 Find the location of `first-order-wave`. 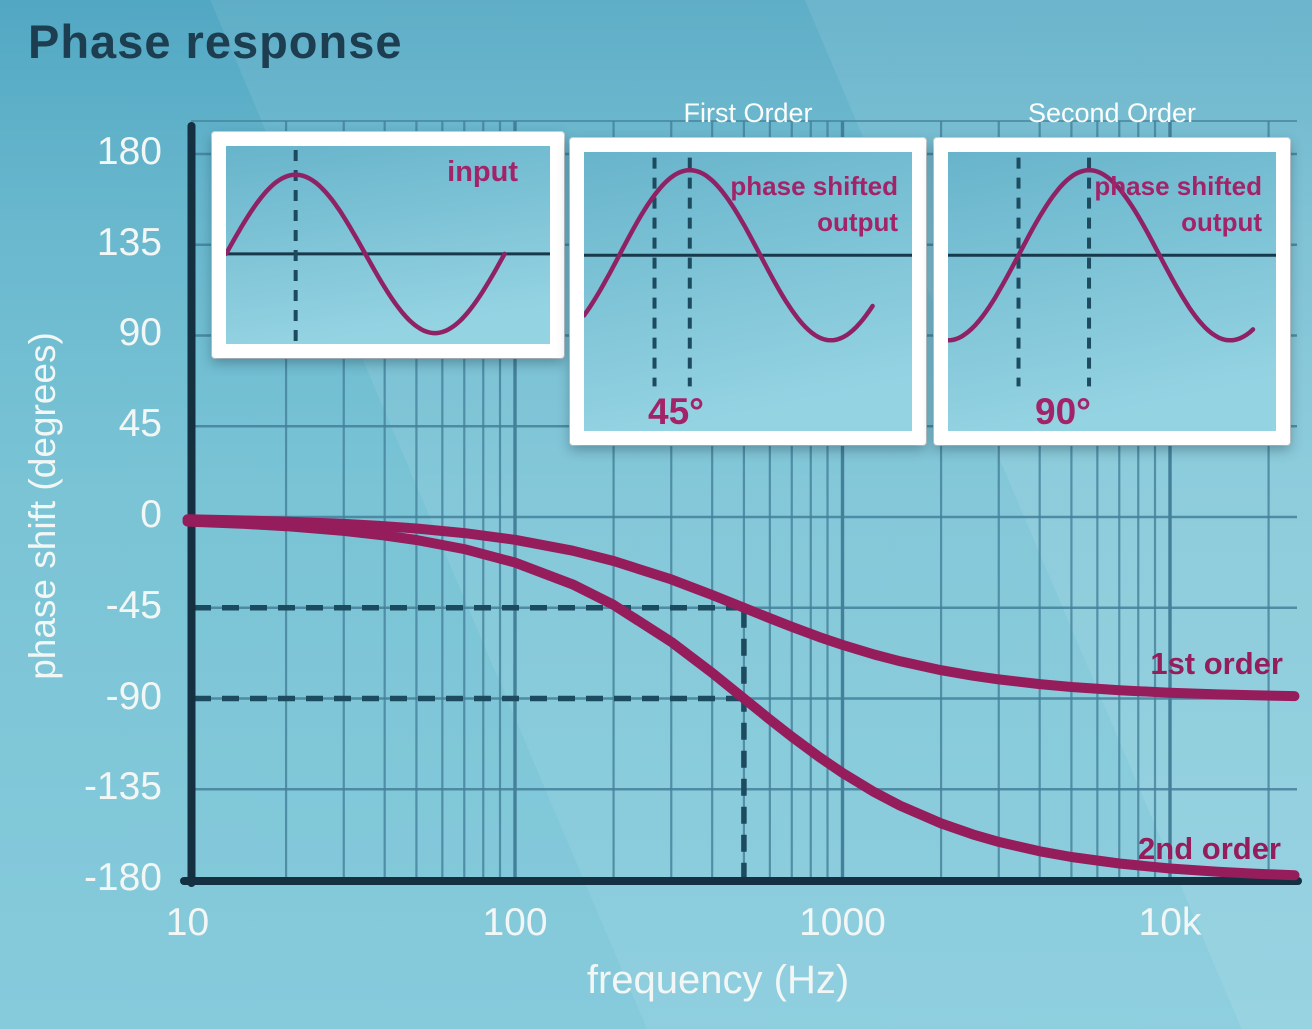

first-order-wave is located at coordinates (748, 291).